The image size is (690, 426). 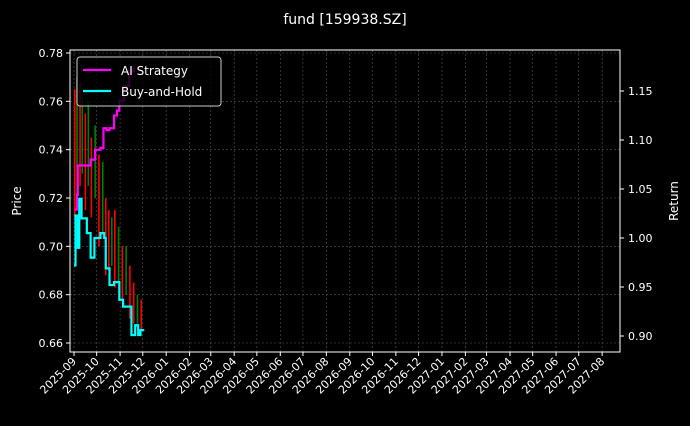 What do you see at coordinates (51, 53) in the screenshot?
I see `left-y-tick-label: 0.78` at bounding box center [51, 53].